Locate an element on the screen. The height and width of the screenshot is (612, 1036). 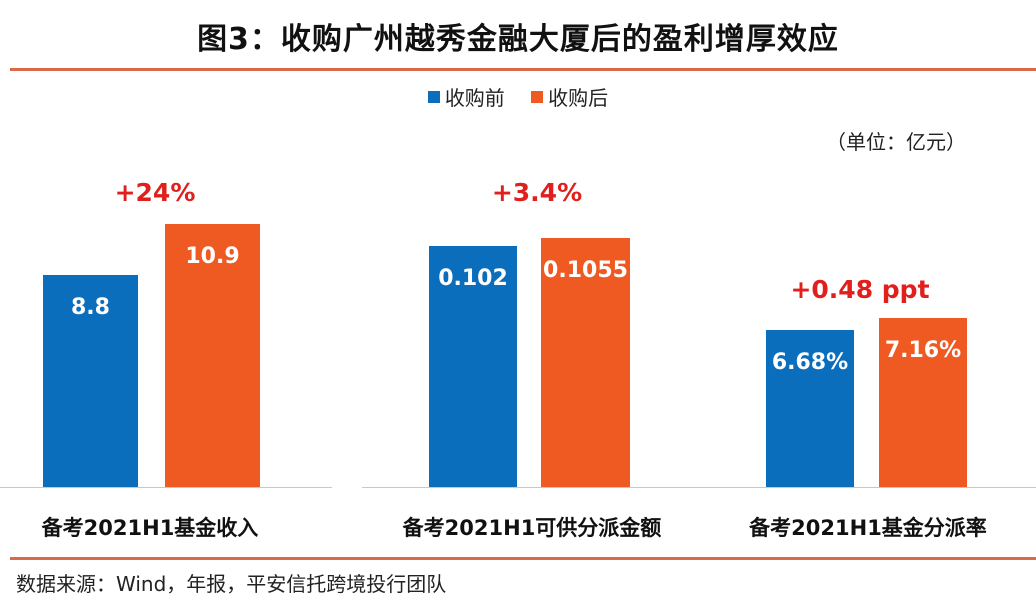
bar-value: 7.16% is located at coordinates (923, 350).